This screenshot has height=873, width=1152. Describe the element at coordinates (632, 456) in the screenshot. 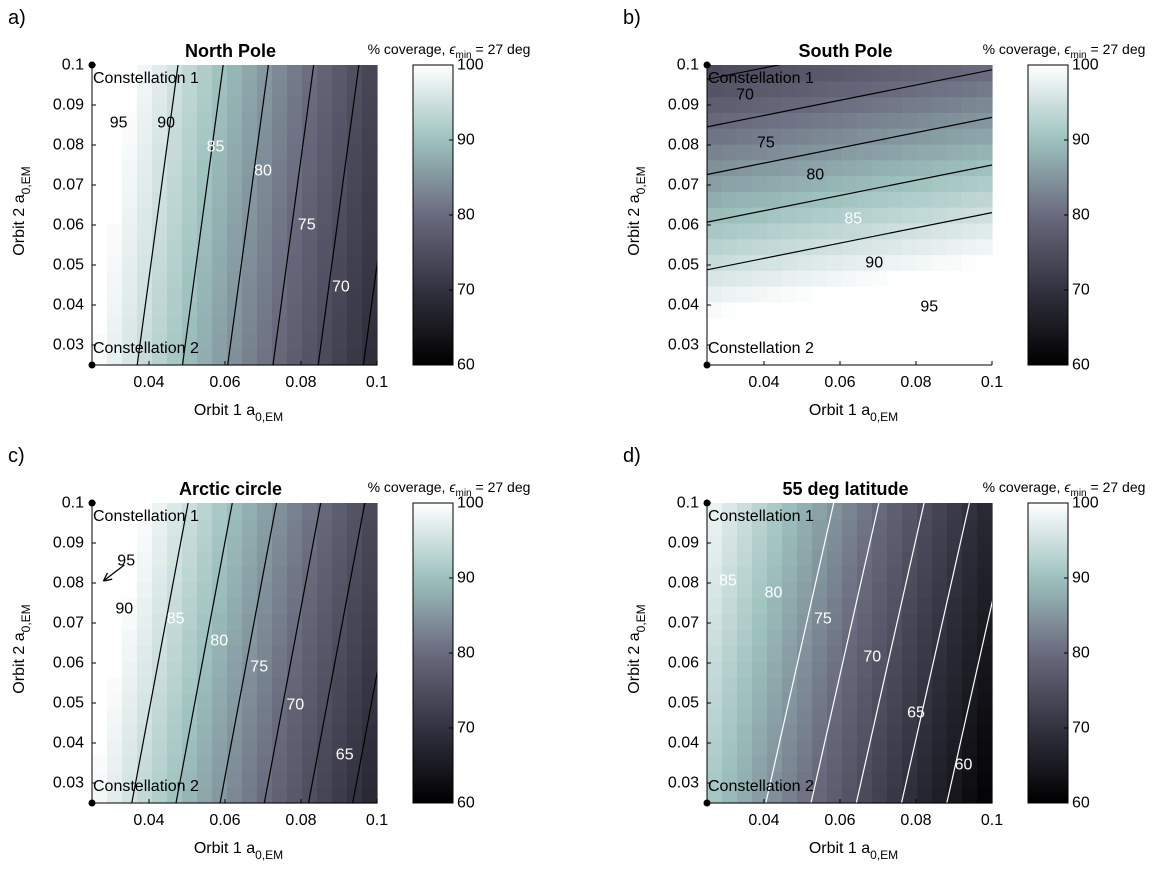

I see `panel-letter: d)` at that location.